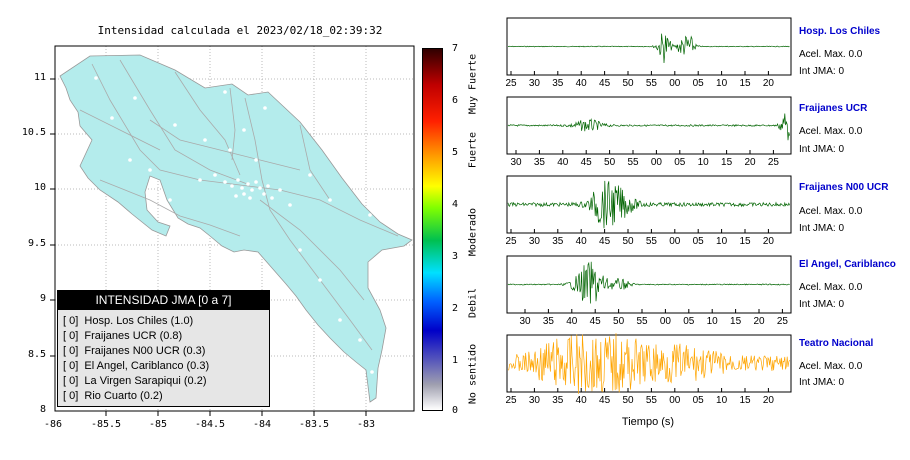  Describe the element at coordinates (455, 152) in the screenshot. I see `colorbar-tick: 5` at that location.